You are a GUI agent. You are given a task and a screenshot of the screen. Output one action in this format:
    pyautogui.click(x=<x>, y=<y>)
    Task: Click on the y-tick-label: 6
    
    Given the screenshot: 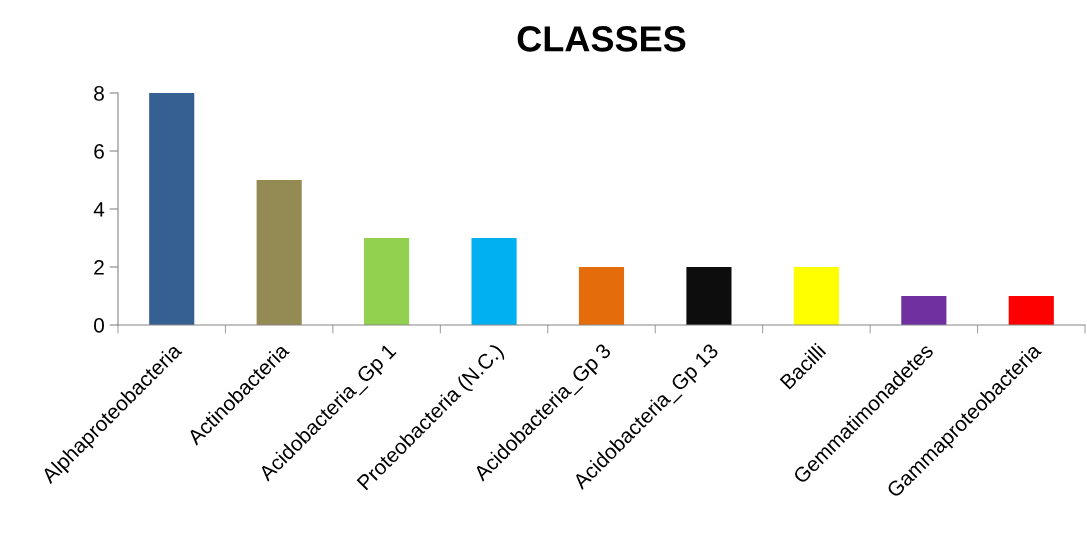 What is the action you would take?
    pyautogui.click(x=99, y=151)
    